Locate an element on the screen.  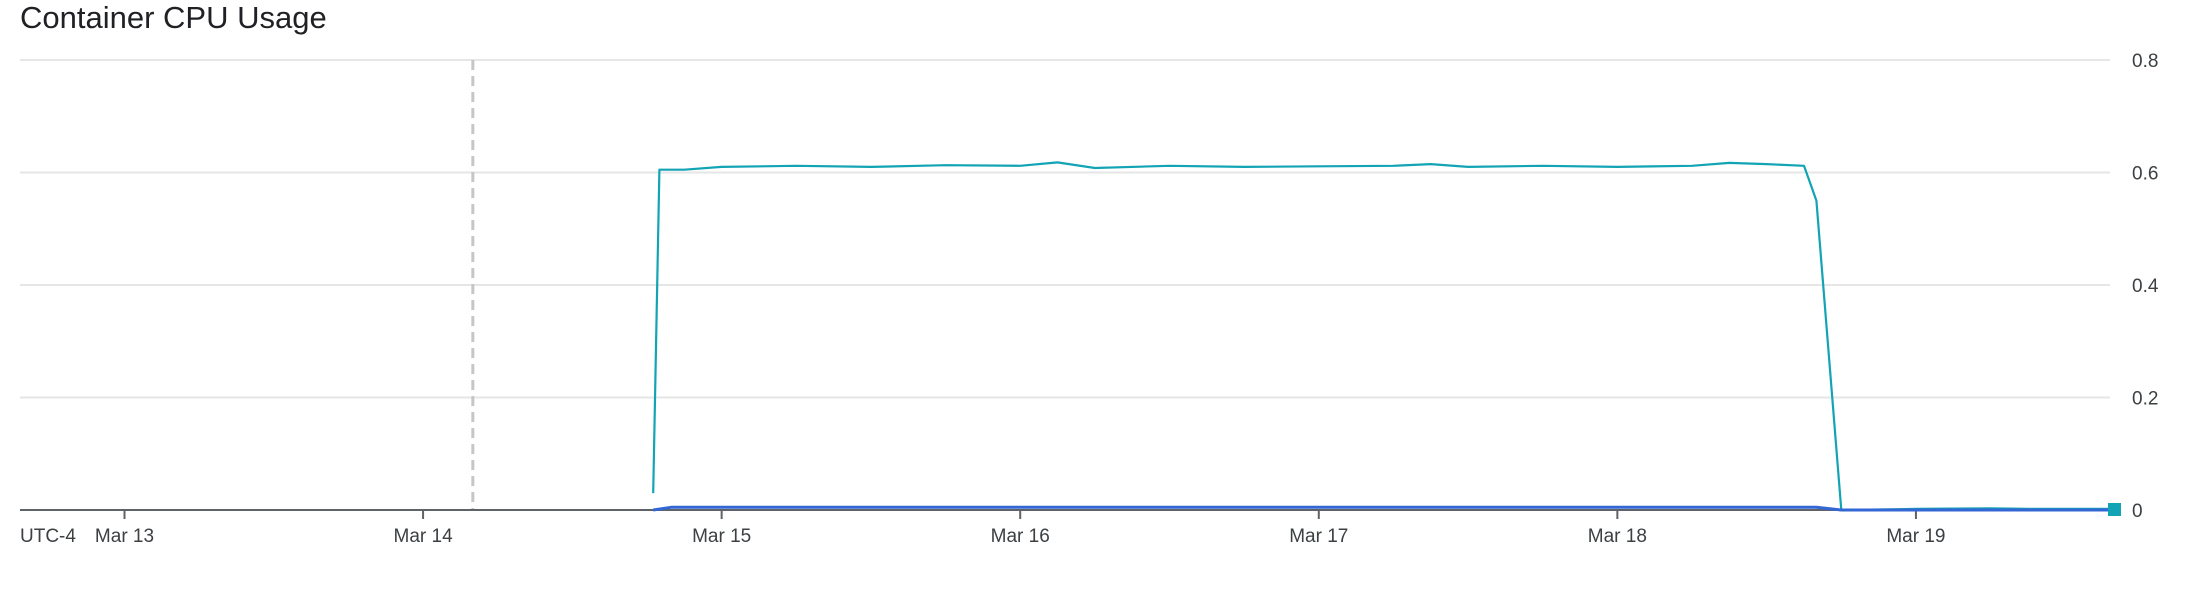
series-end-marker is located at coordinates (2114, 509).